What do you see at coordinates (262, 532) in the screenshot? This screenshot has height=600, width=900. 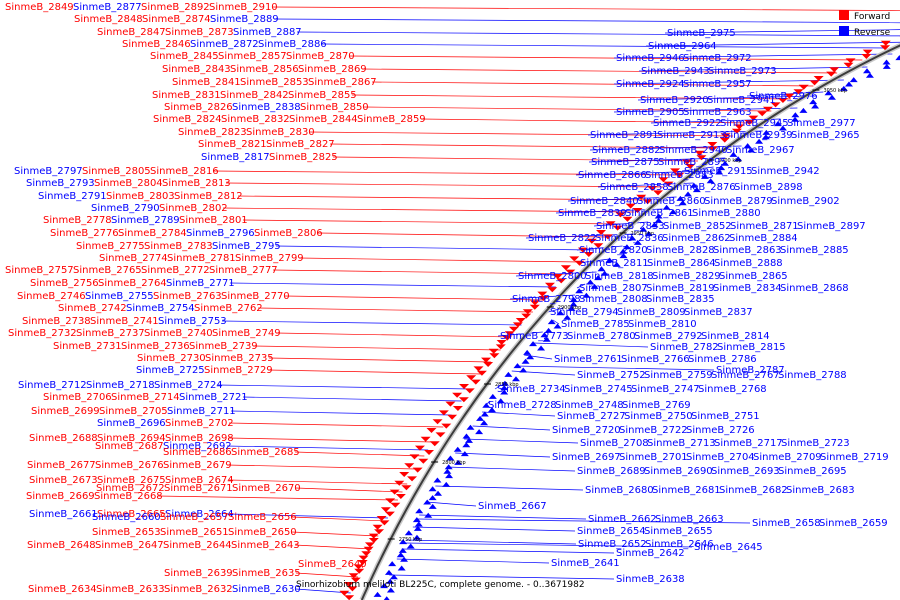 I see `gene-label: SinmeB_2650` at bounding box center [262, 532].